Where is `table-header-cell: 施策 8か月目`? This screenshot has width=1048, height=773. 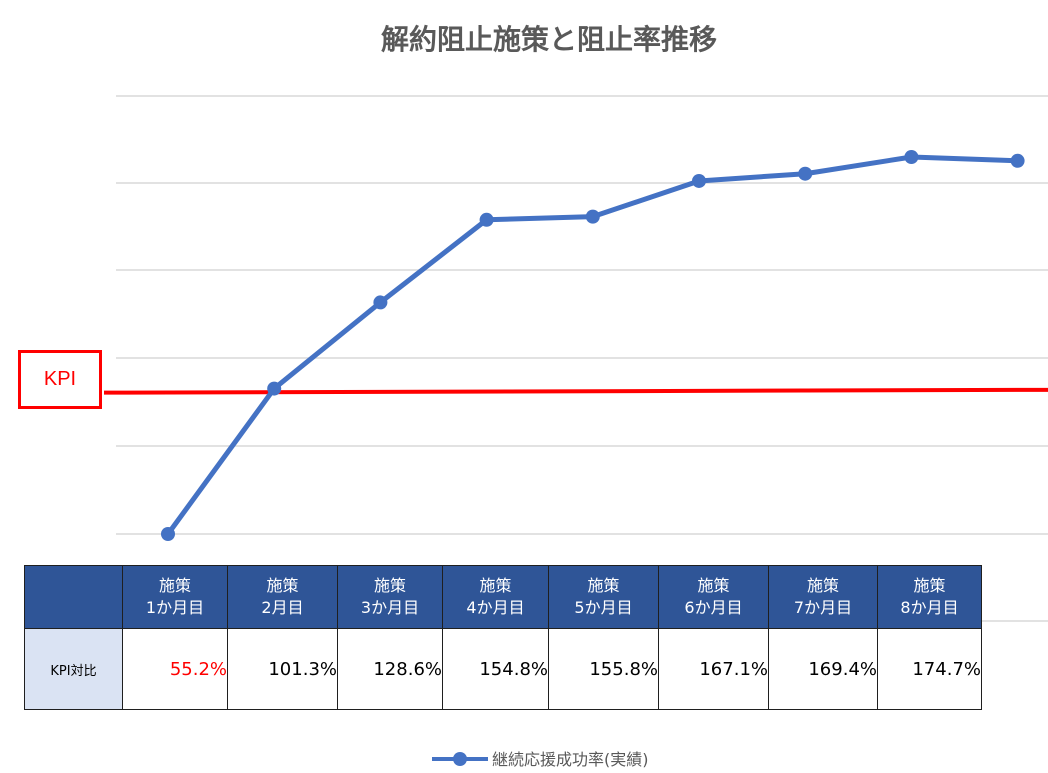
table-header-cell: 施策 8か月目 is located at coordinates (929, 597).